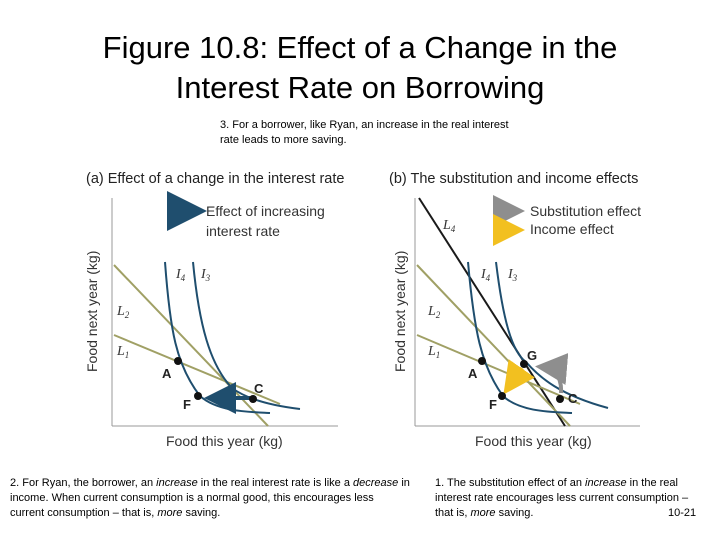  Describe the element at coordinates (560, 399) in the screenshot. I see `point-c-b` at that location.